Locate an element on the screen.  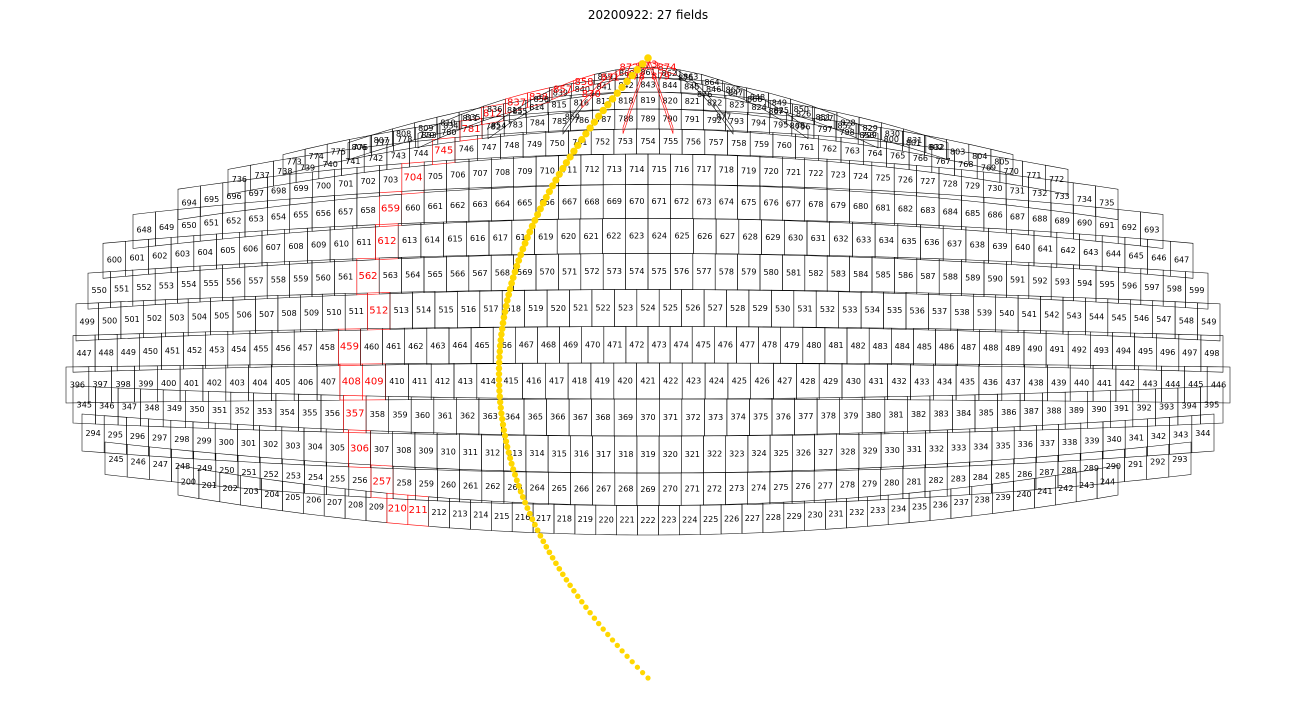
field-label: 675 is located at coordinates (748, 202).